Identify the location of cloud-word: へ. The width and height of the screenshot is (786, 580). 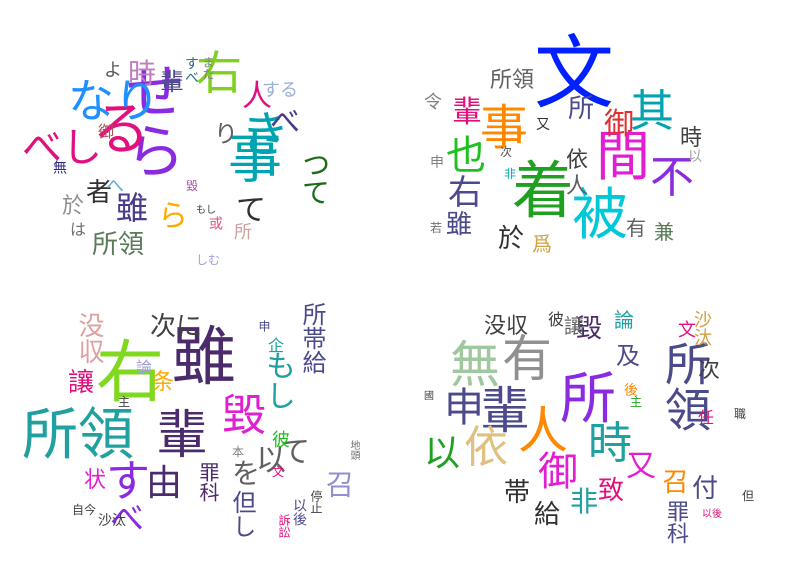
(115, 186).